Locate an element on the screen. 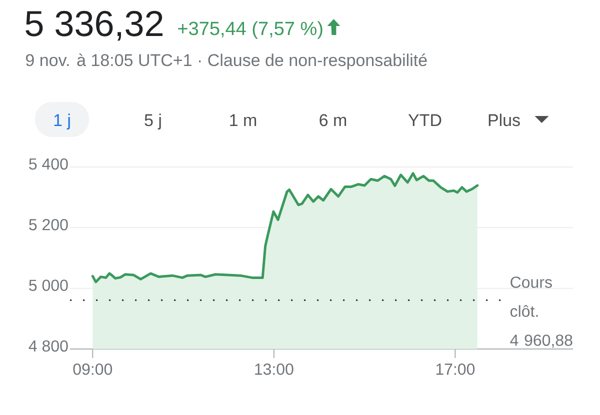  text: Plus is located at coordinates (504, 120).